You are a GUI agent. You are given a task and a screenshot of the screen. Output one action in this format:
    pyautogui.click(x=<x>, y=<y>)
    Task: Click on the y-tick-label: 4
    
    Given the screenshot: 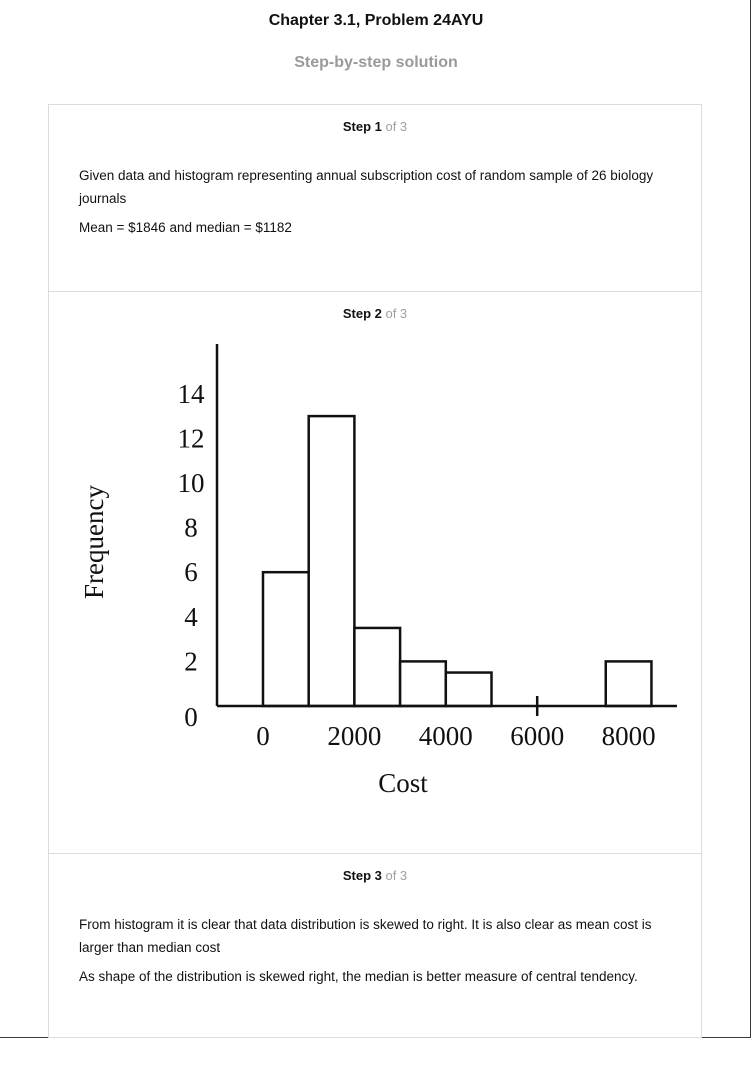 What is the action you would take?
    pyautogui.click(x=191, y=617)
    